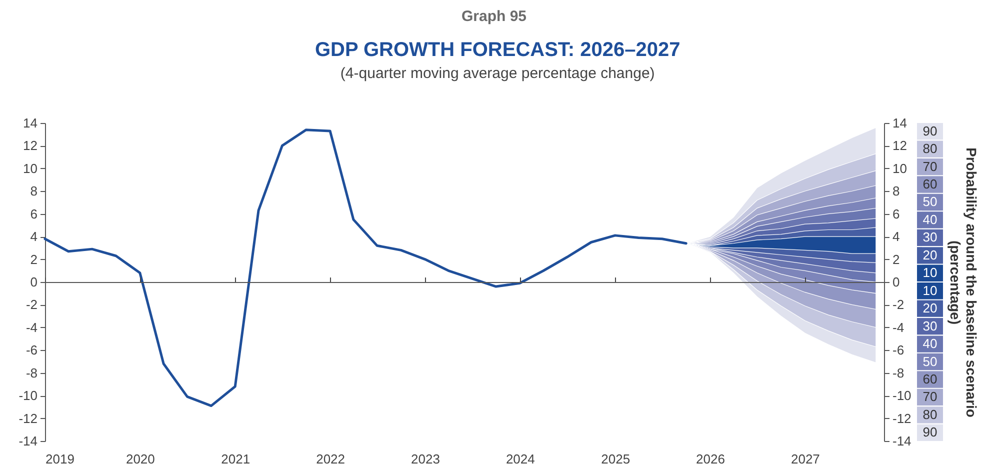 The height and width of the screenshot is (468, 988). What do you see at coordinates (30, 146) in the screenshot?
I see `y-tick-label: 12` at bounding box center [30, 146].